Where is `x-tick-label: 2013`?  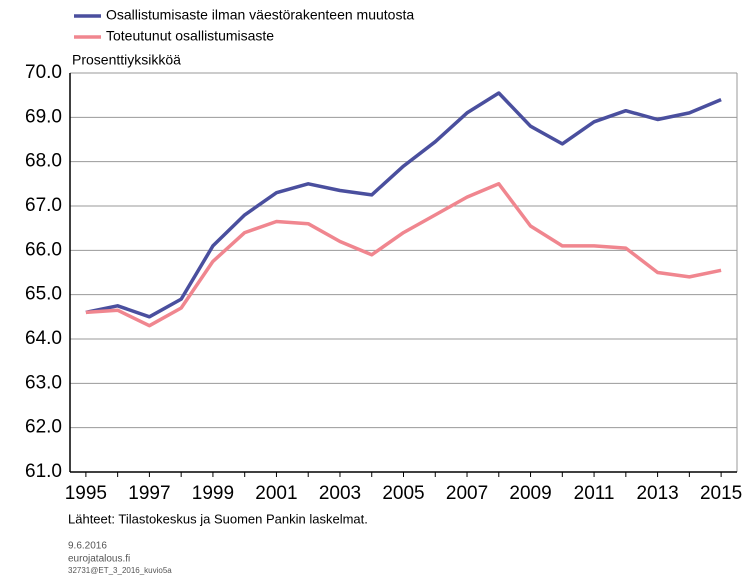 x-tick-label: 2013 is located at coordinates (657, 493).